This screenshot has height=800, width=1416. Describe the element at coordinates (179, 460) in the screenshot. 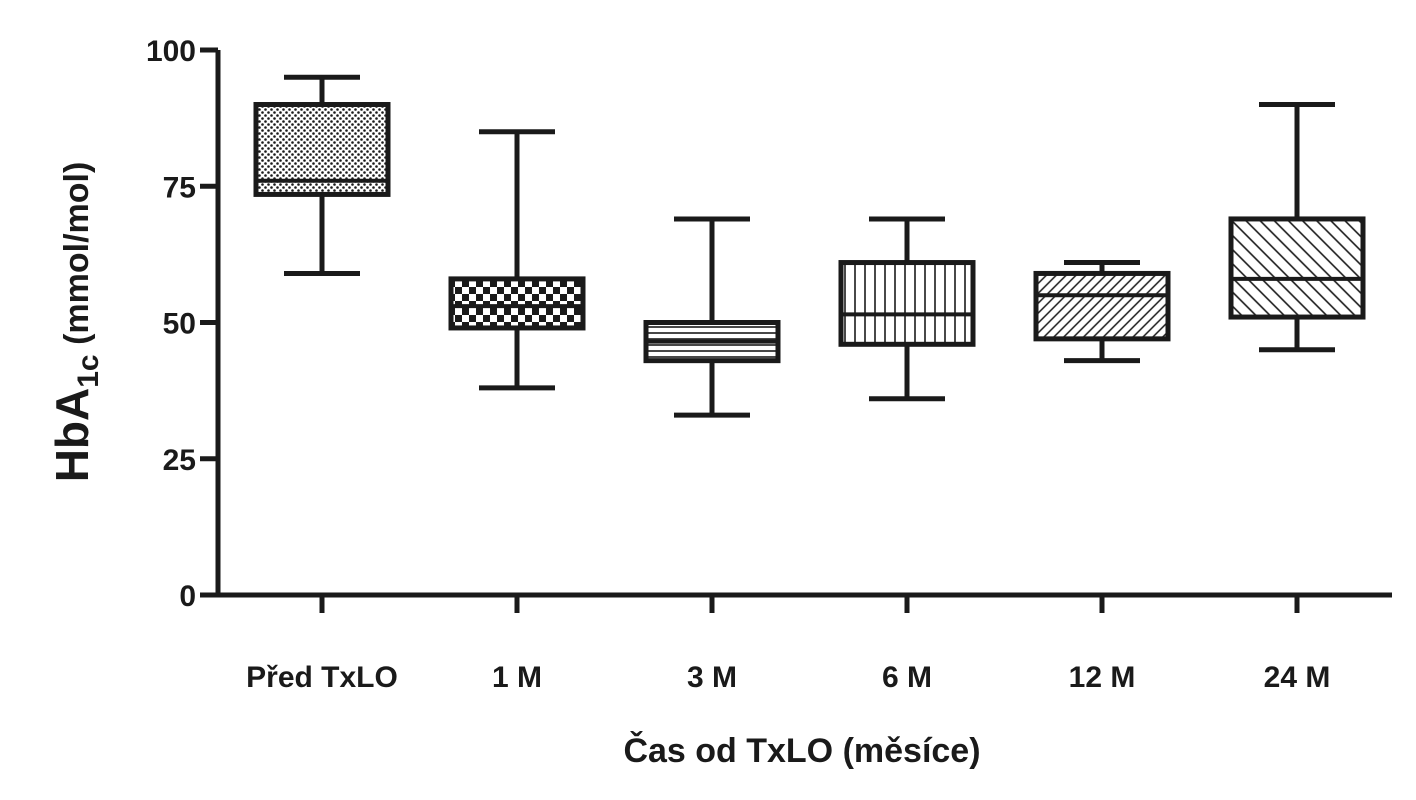

I see `y-tick-label: 25` at that location.